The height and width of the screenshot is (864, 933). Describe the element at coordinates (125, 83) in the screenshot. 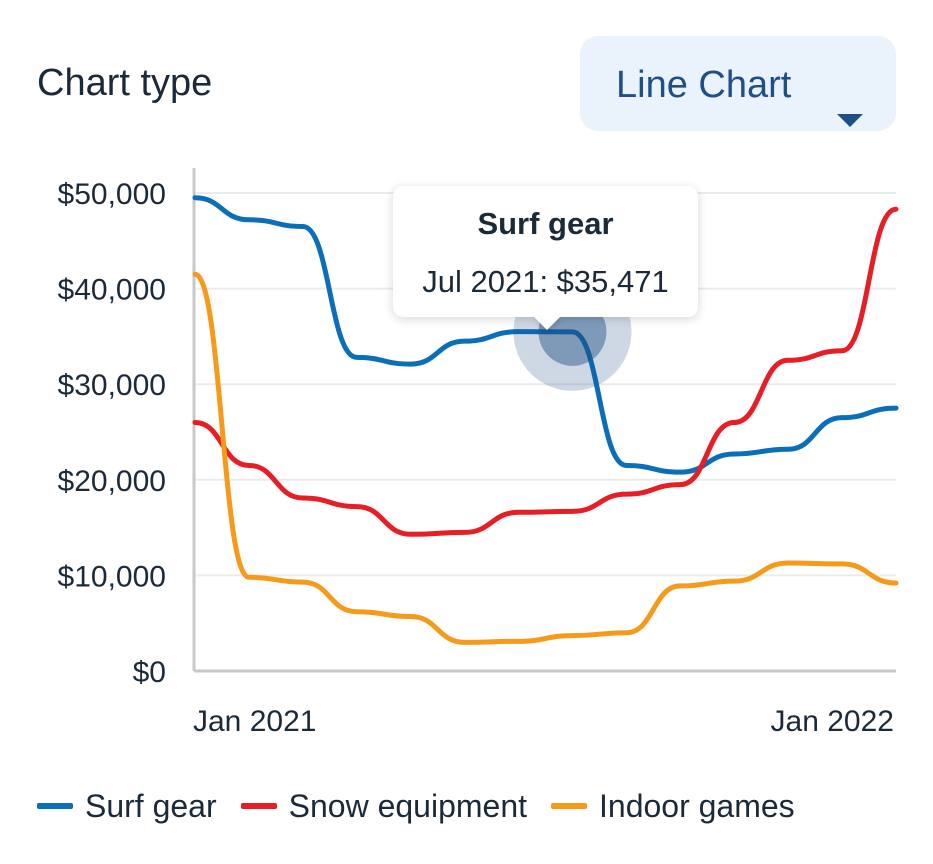

I see `chart-type-label: Chart type` at that location.